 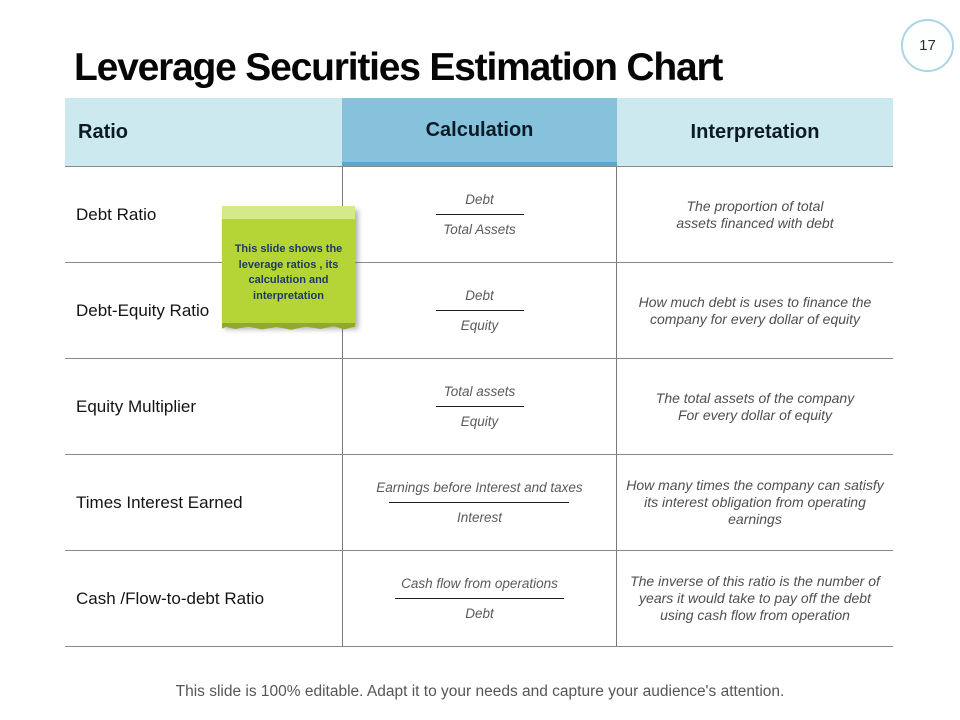 I want to click on interpretation-line: assets financed with debt, so click(x=755, y=222).